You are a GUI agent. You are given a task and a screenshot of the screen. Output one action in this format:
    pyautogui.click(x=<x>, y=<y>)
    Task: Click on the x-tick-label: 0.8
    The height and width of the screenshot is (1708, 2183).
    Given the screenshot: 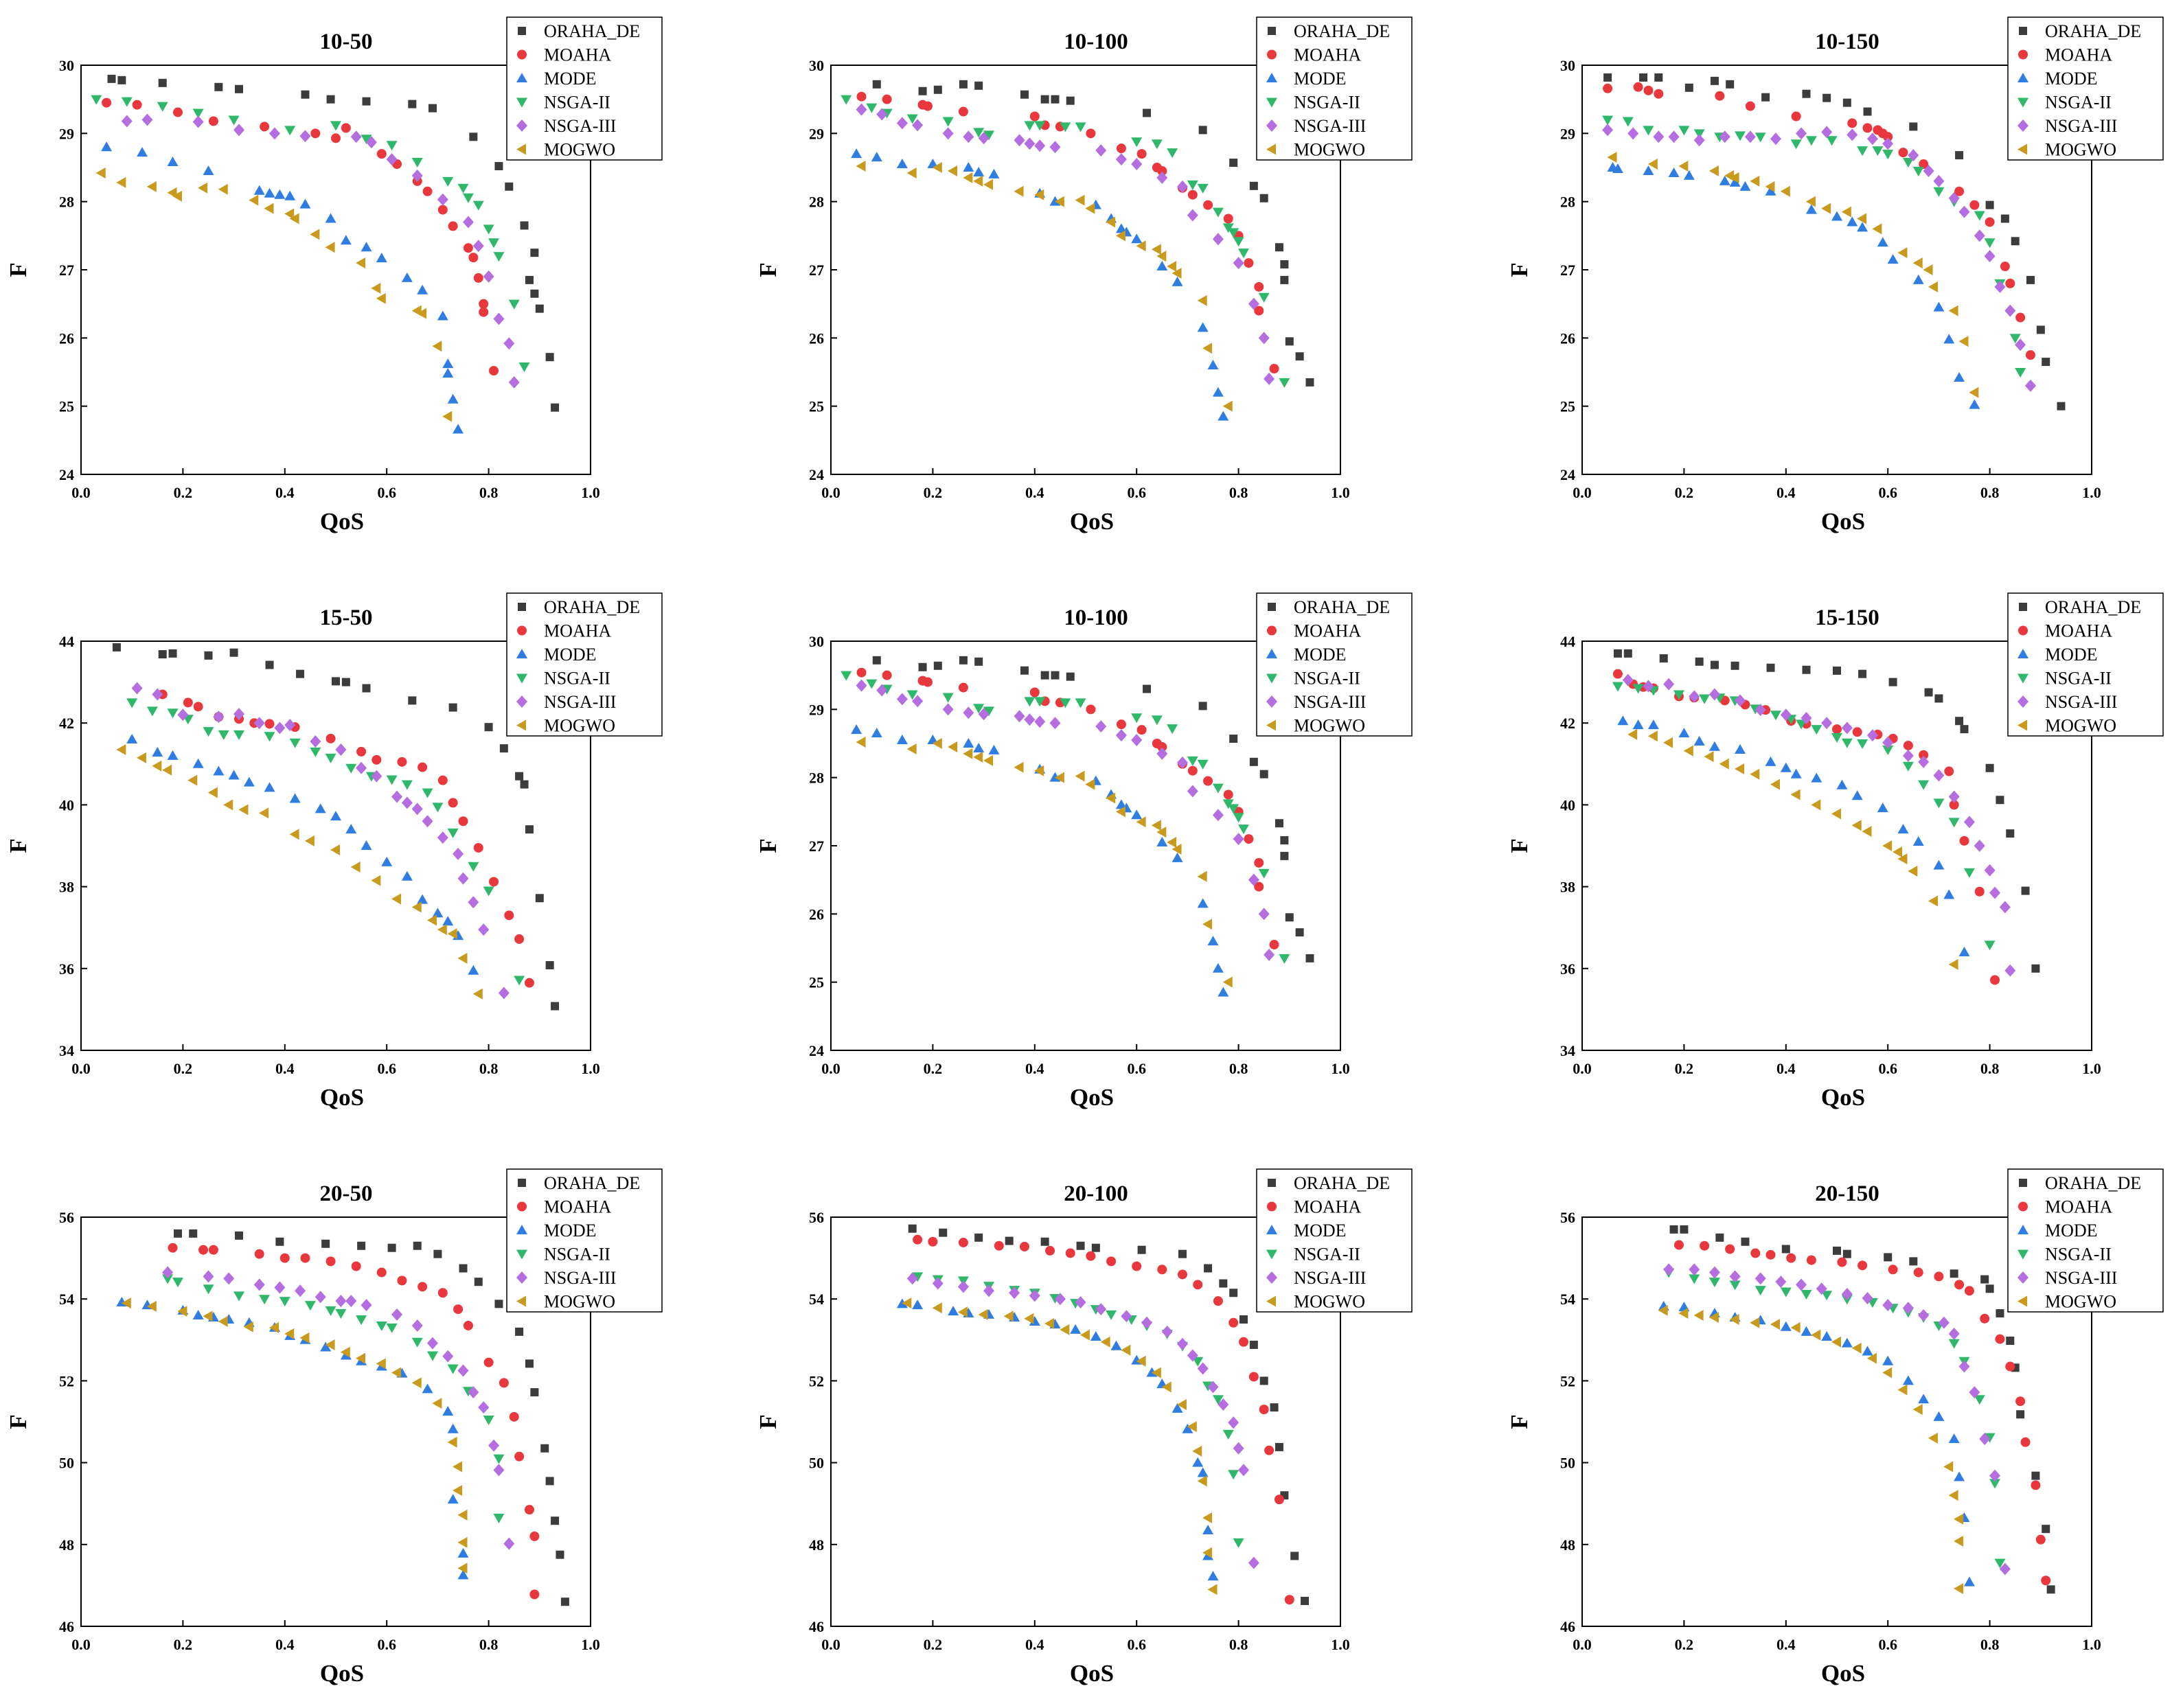 What is the action you would take?
    pyautogui.click(x=1990, y=1068)
    